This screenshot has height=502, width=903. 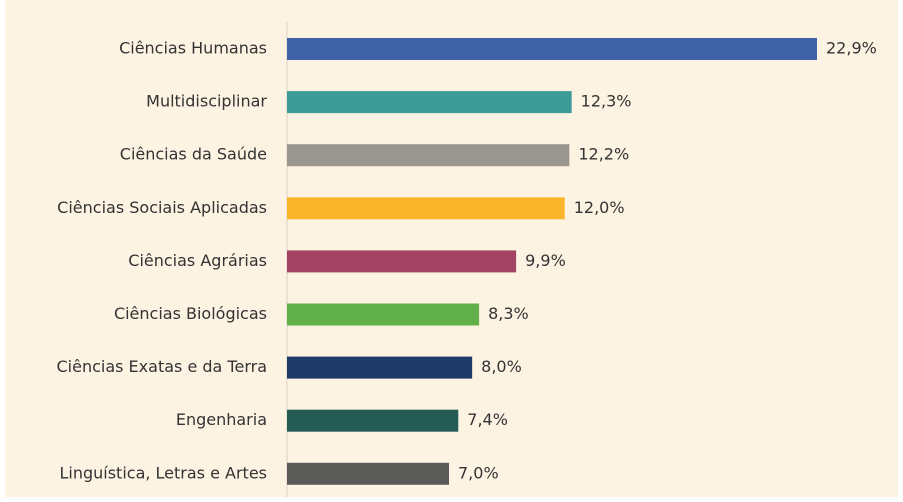 What do you see at coordinates (545, 260) in the screenshot?
I see `value-label: 9,9%` at bounding box center [545, 260].